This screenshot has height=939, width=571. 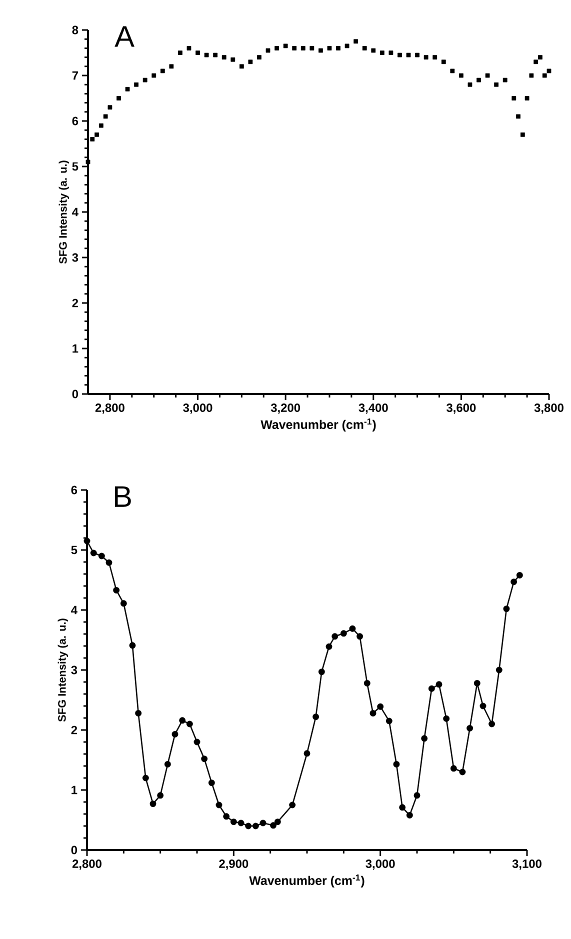 What do you see at coordinates (285, 409) in the screenshot?
I see `x-tick-label: 3,200` at bounding box center [285, 409].